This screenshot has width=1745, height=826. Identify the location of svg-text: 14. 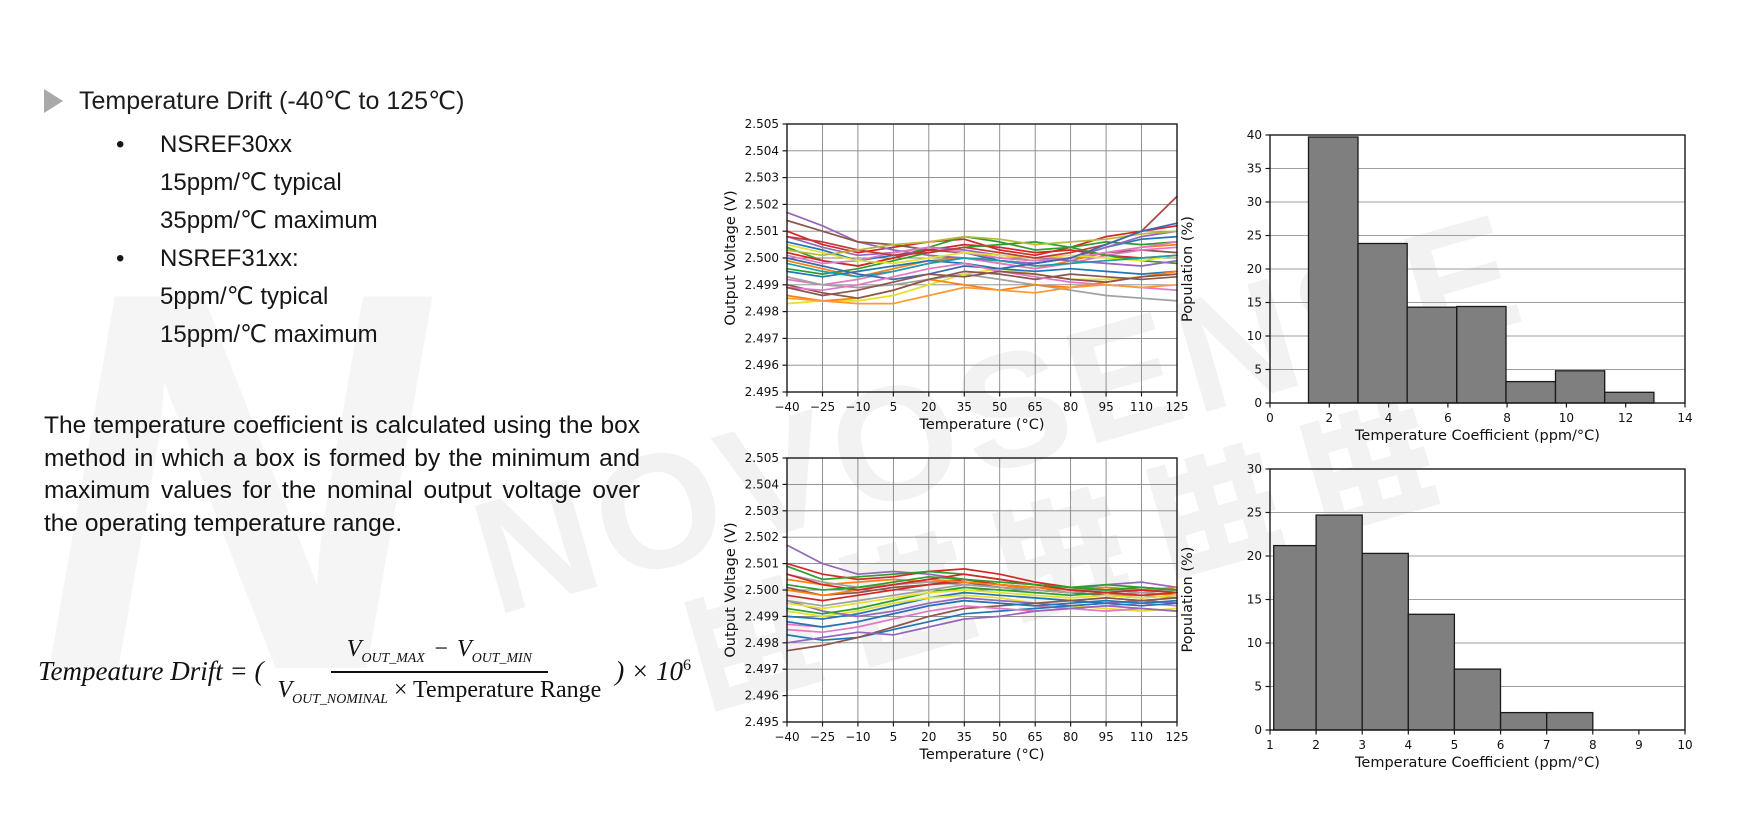
(1684, 418).